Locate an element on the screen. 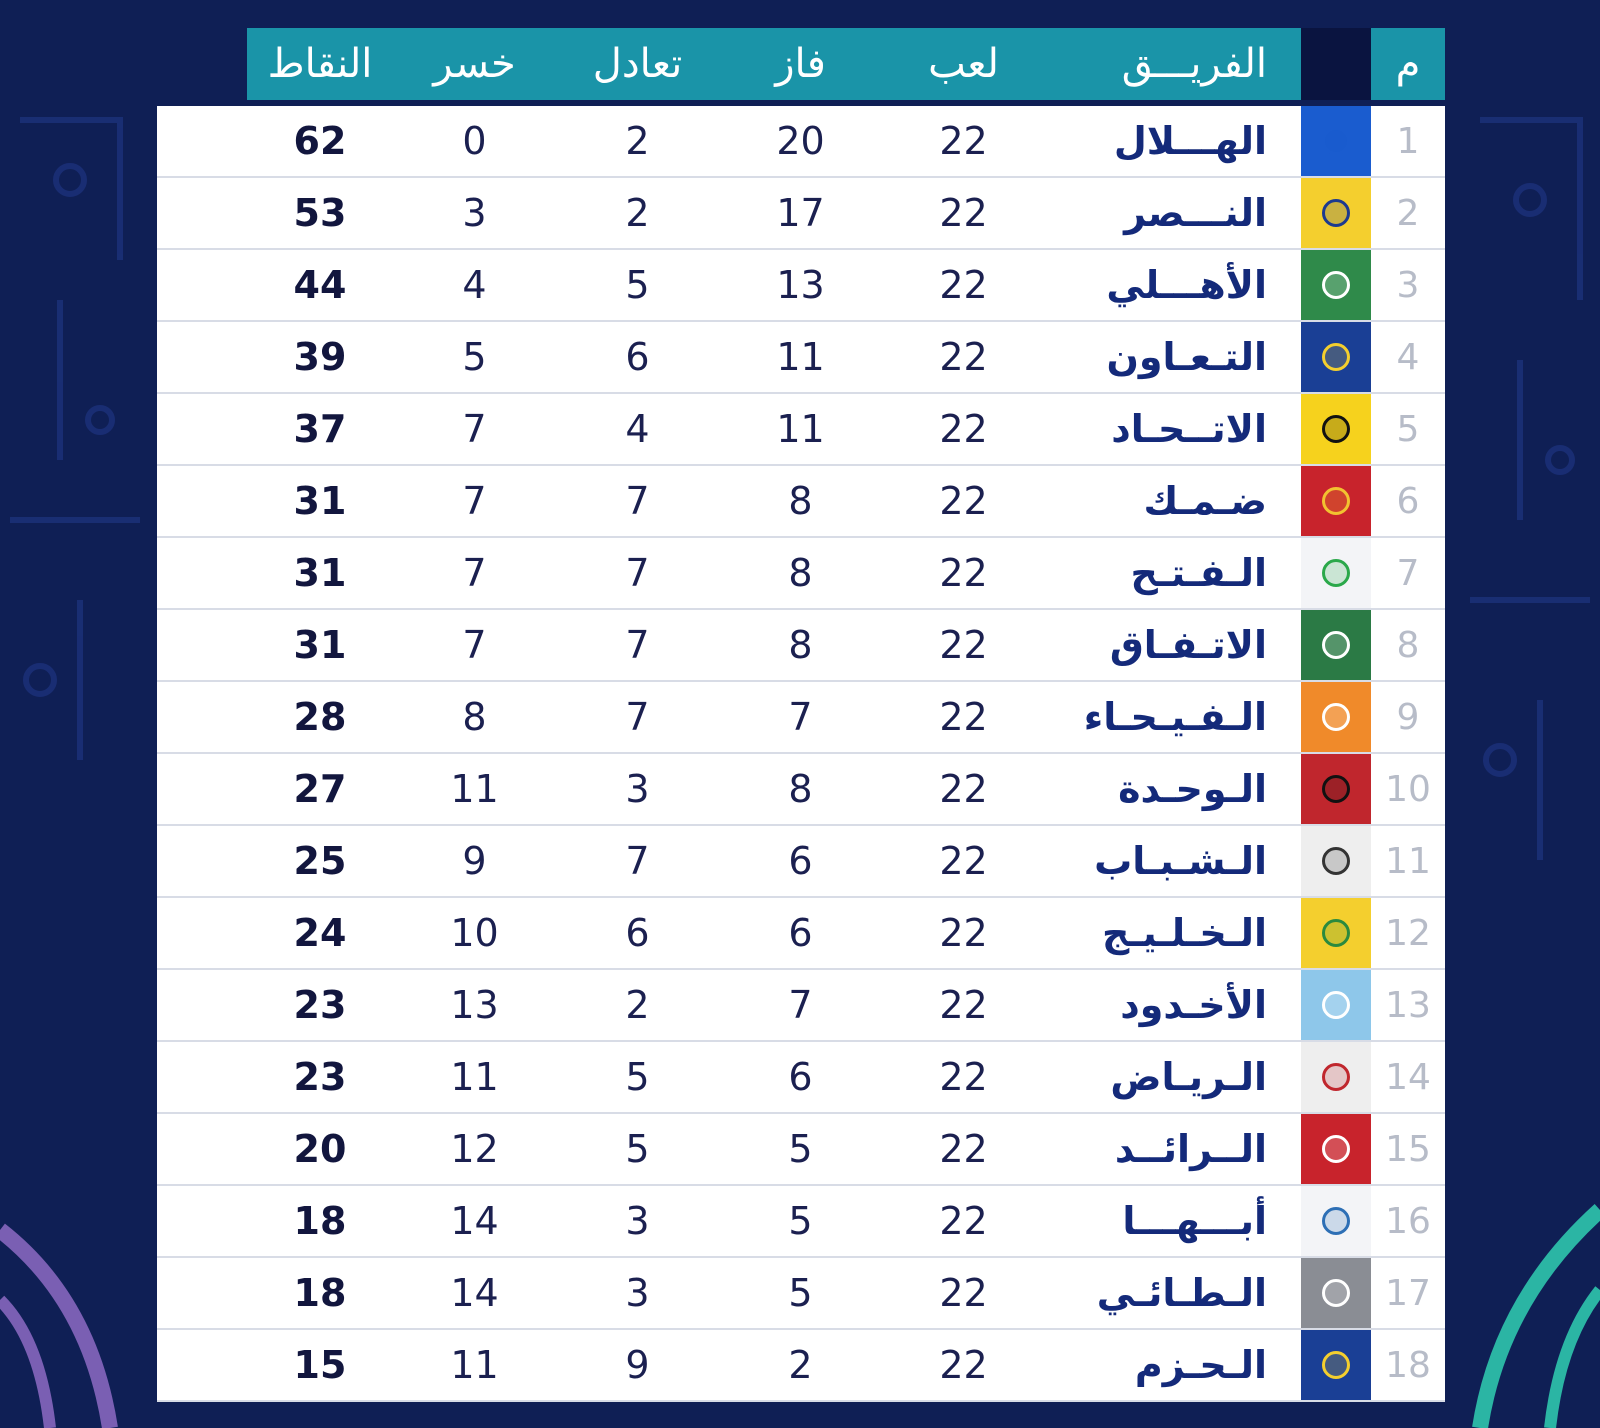 Image resolution: width=1600 pixels, height=1428 pixels. points-cell: 53 is located at coordinates (320, 213).